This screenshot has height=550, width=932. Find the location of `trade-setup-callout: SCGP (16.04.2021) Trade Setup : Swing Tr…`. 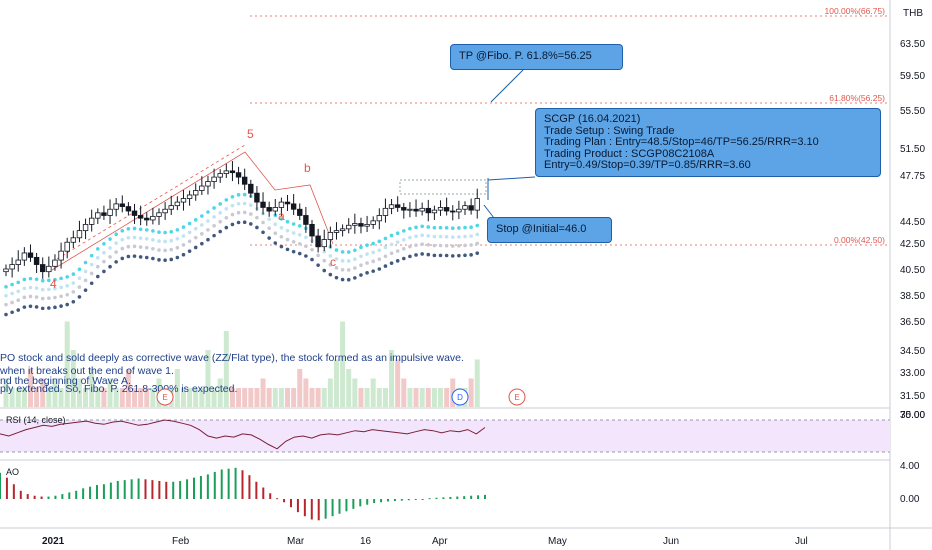

trade-setup-callout: SCGP (16.04.2021) Trade Setup : Swing Tr… is located at coordinates (708, 142).